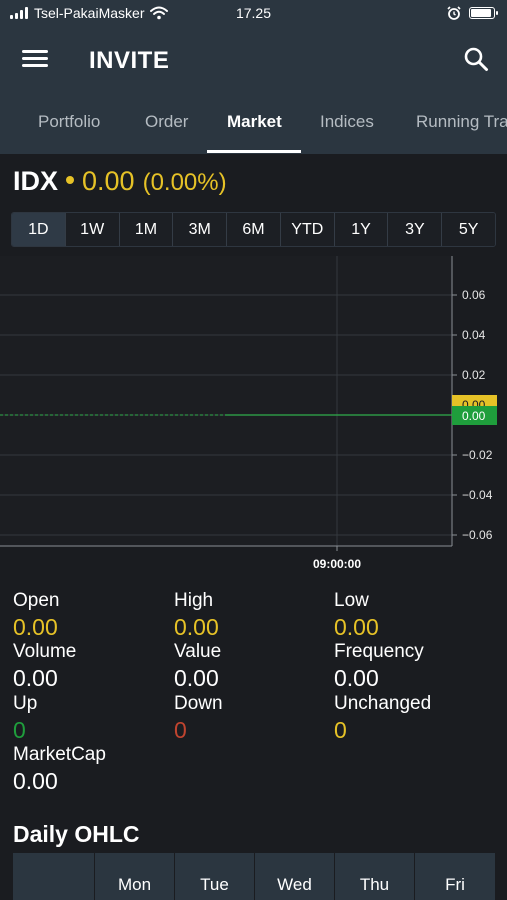 The image size is (507, 900). I want to click on status-bar-right, so click(472, 13).